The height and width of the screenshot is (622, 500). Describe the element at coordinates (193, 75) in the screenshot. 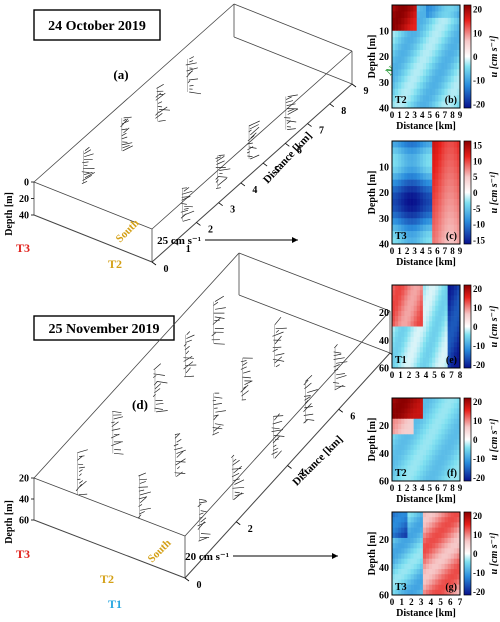

I see `velocity-vector-stack` at that location.